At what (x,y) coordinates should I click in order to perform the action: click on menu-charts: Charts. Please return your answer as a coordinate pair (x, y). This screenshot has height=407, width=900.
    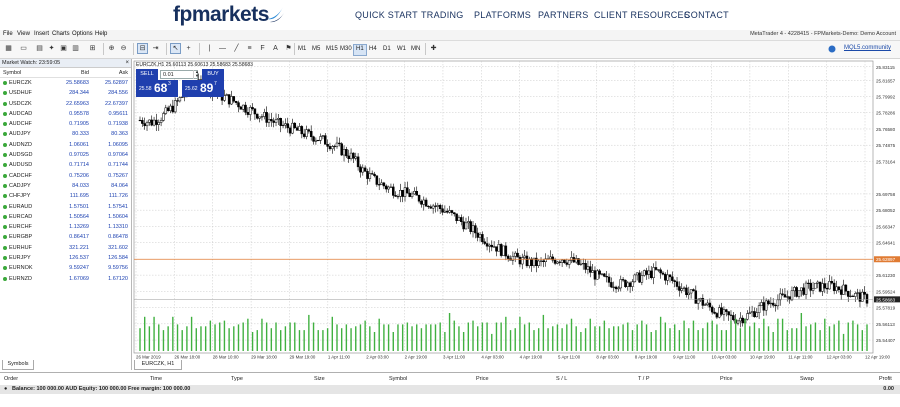
    Looking at the image, I should click on (61, 34).